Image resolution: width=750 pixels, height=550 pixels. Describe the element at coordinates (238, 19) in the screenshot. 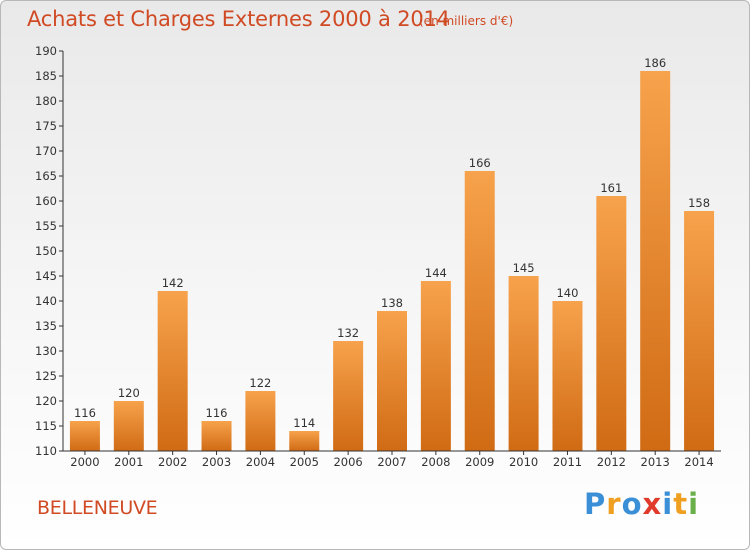

I see `chart-title: Achats et Charges Externes 2000 à 2014` at that location.